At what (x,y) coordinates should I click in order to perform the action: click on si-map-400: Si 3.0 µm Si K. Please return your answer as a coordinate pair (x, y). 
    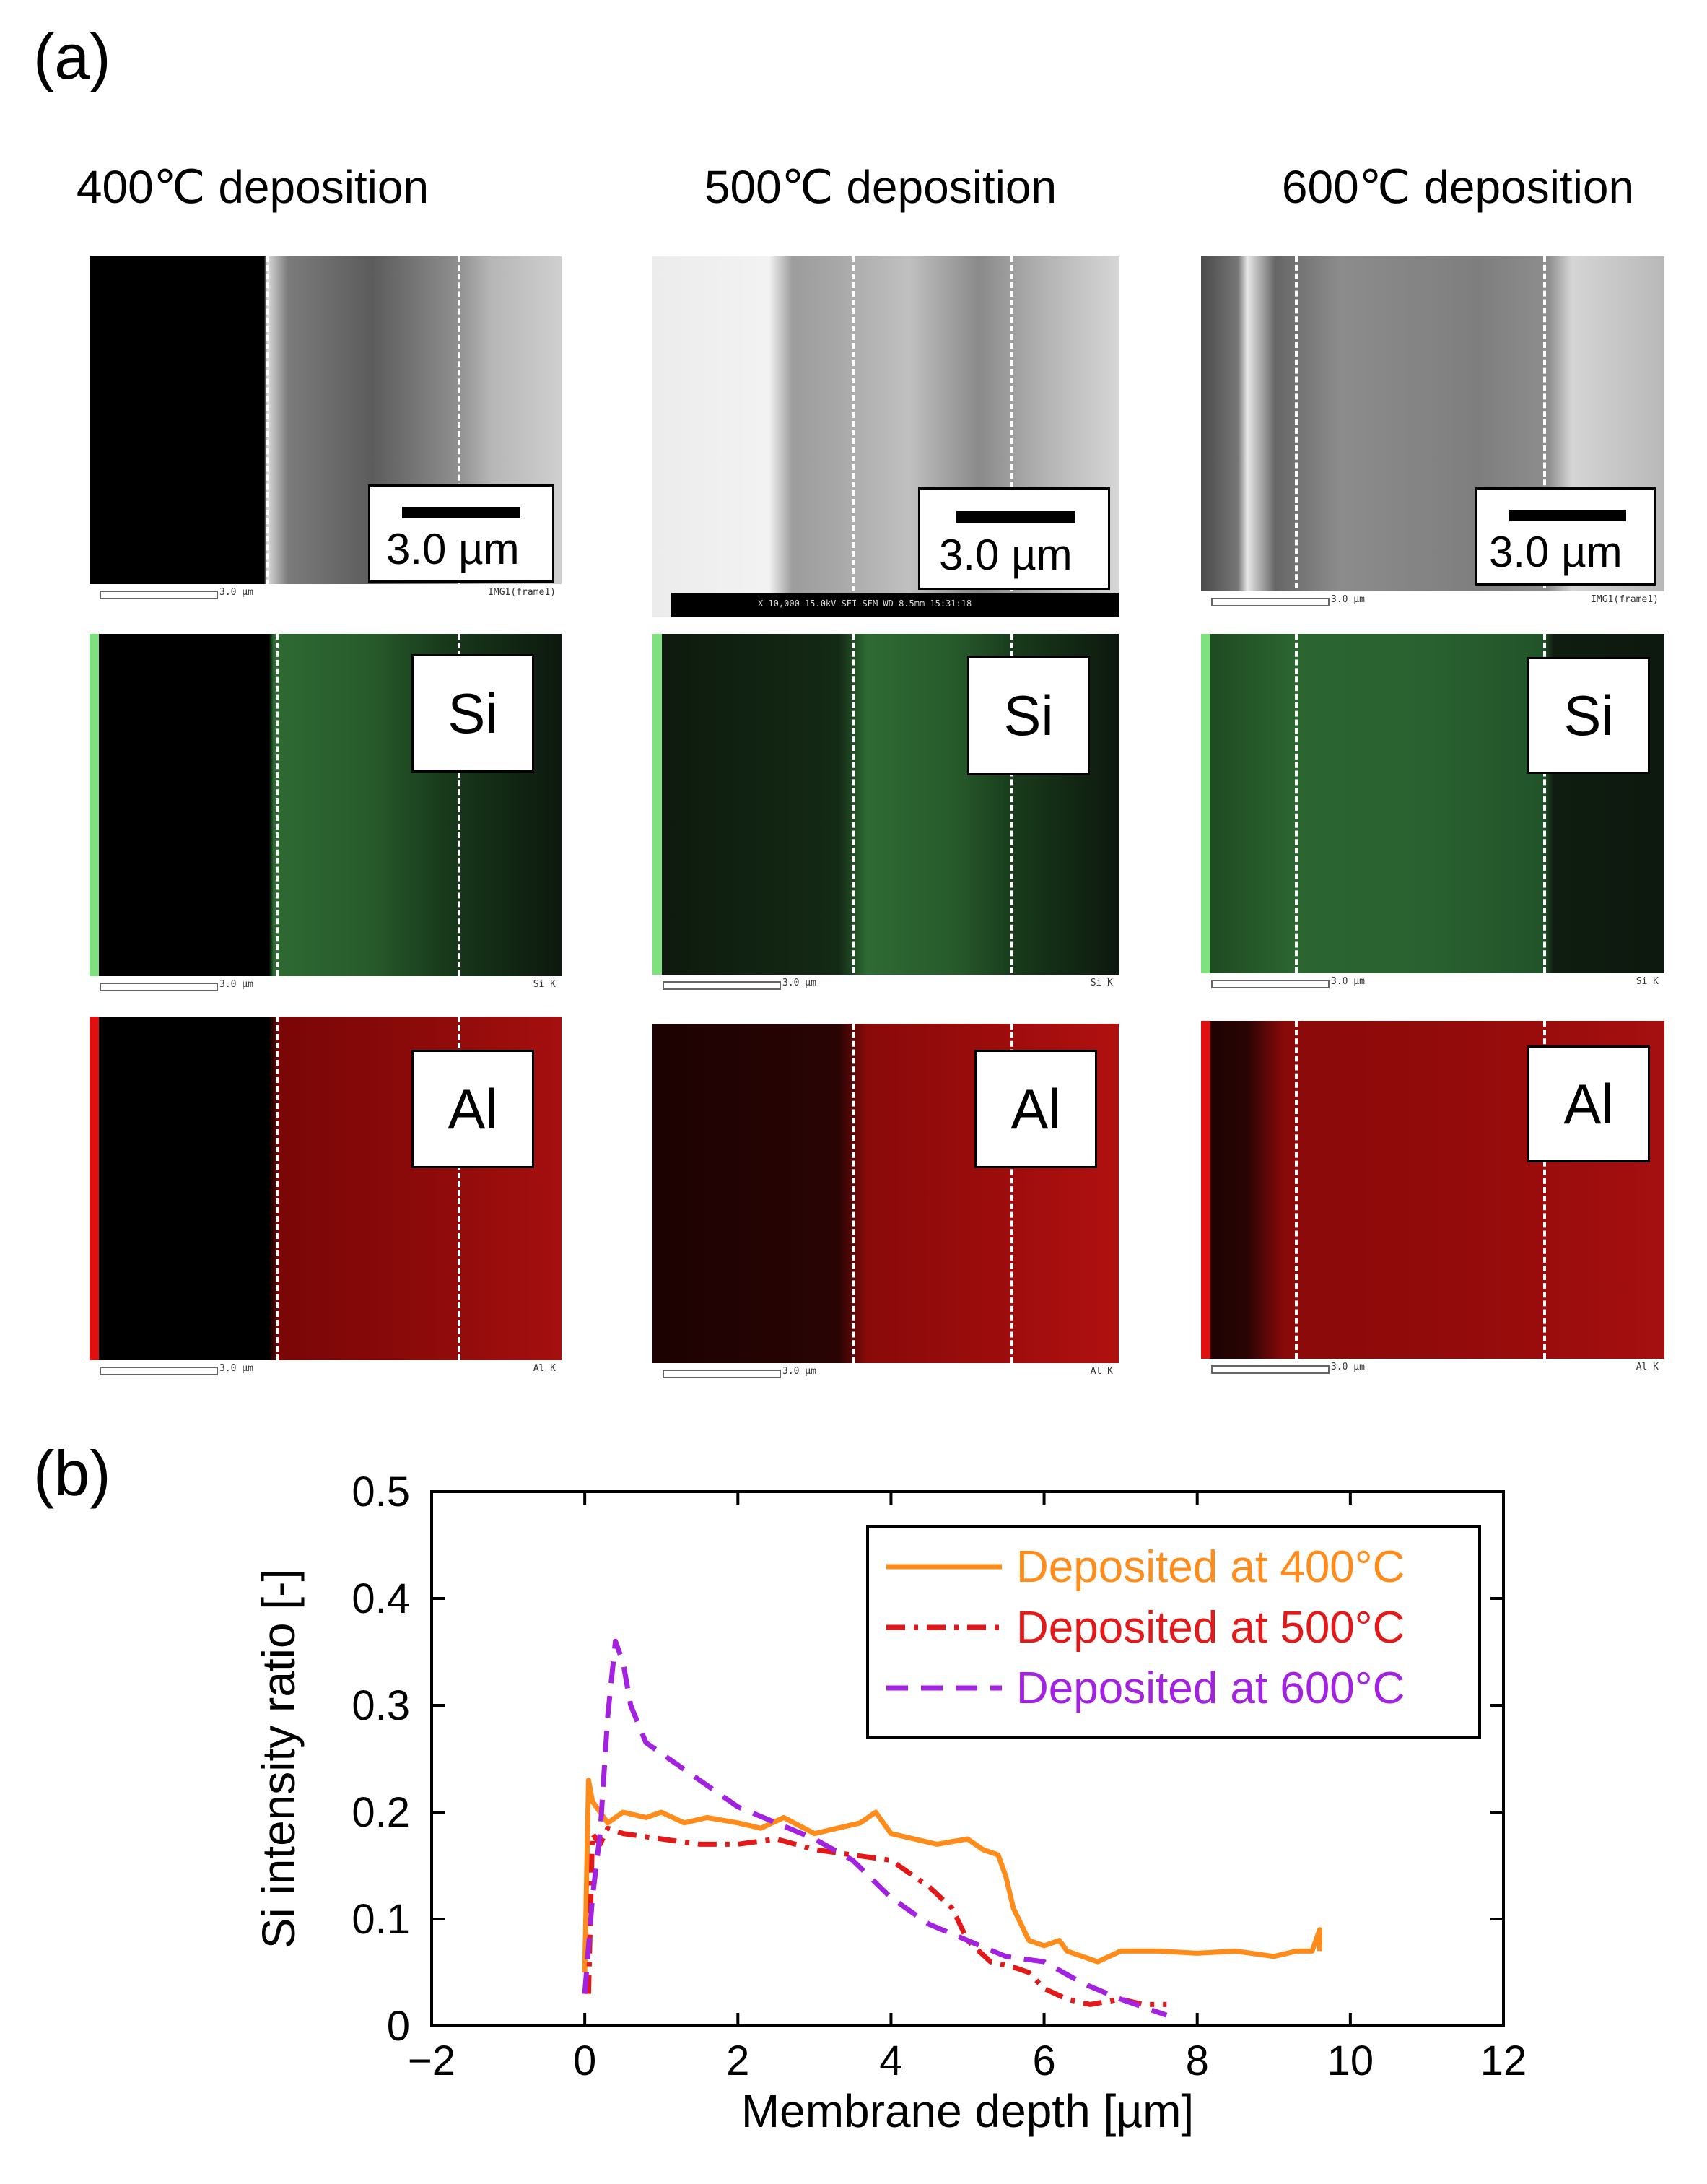
    Looking at the image, I should click on (326, 814).